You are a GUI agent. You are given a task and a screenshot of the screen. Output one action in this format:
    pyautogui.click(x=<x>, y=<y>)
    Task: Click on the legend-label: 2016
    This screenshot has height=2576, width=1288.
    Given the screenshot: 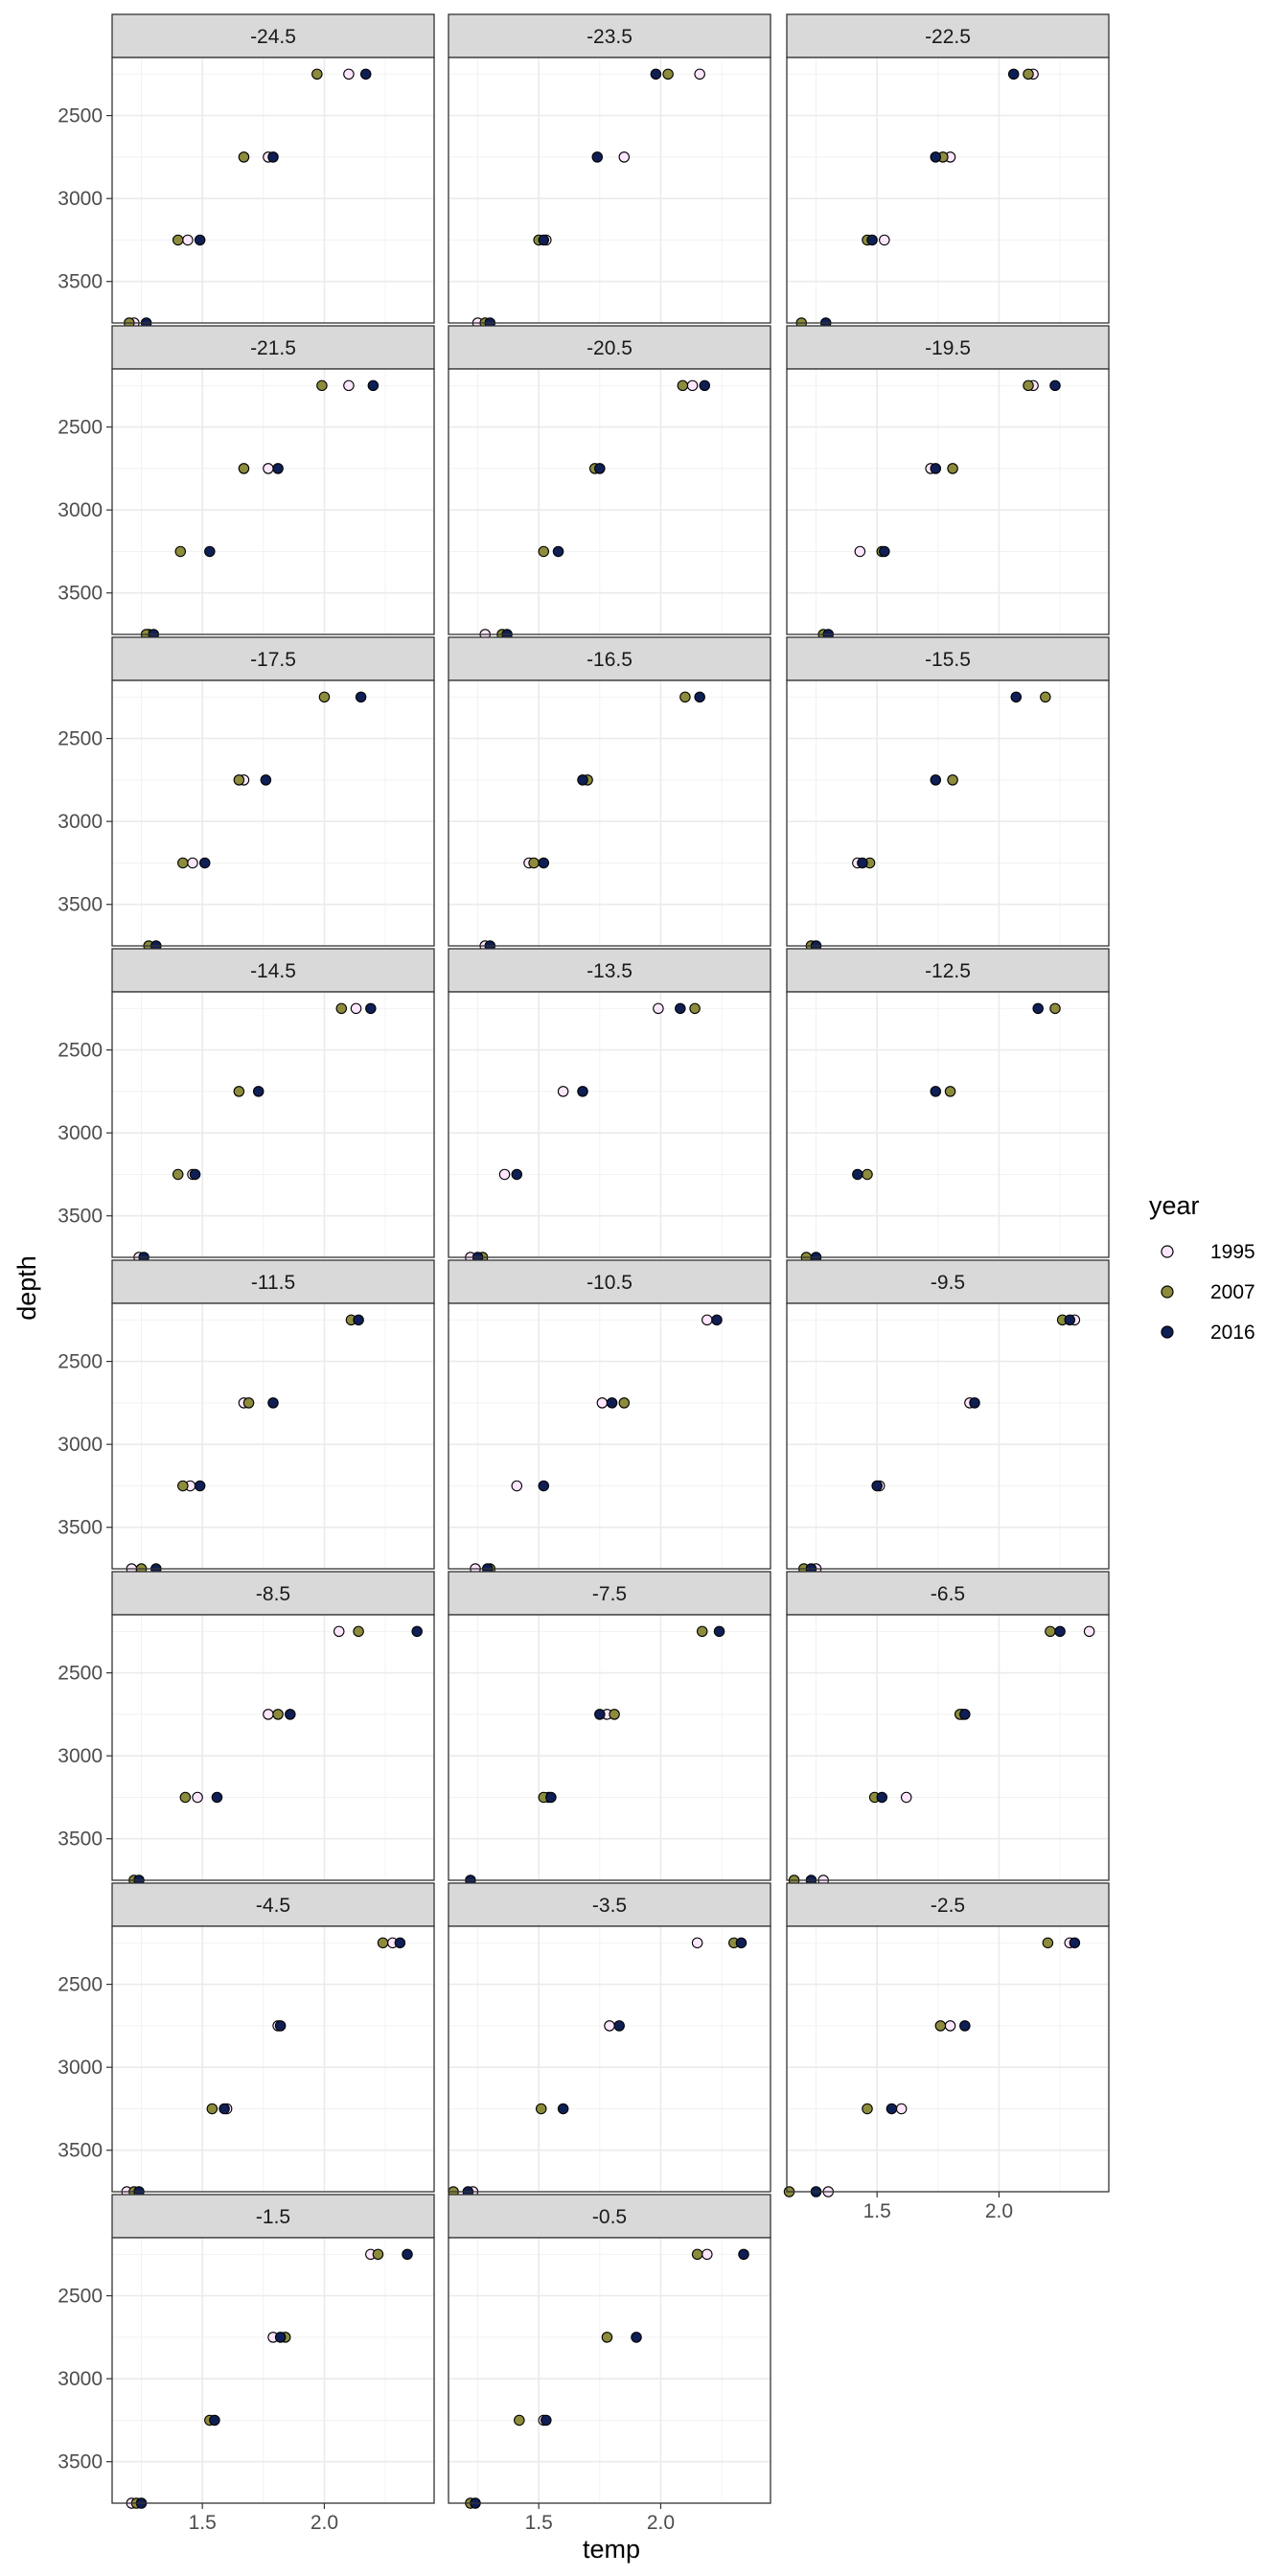 What is the action you would take?
    pyautogui.click(x=1232, y=1333)
    